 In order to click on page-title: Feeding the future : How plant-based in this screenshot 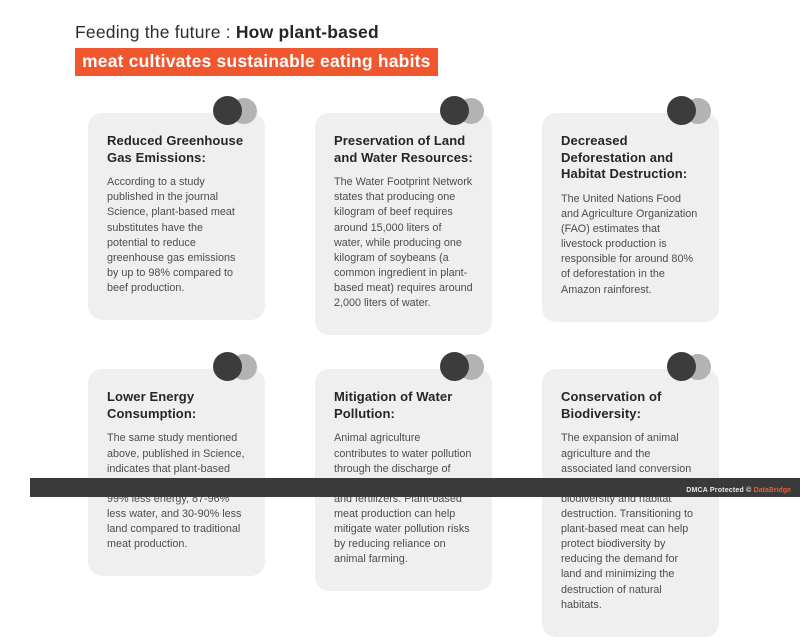, I will do `click(256, 32)`.